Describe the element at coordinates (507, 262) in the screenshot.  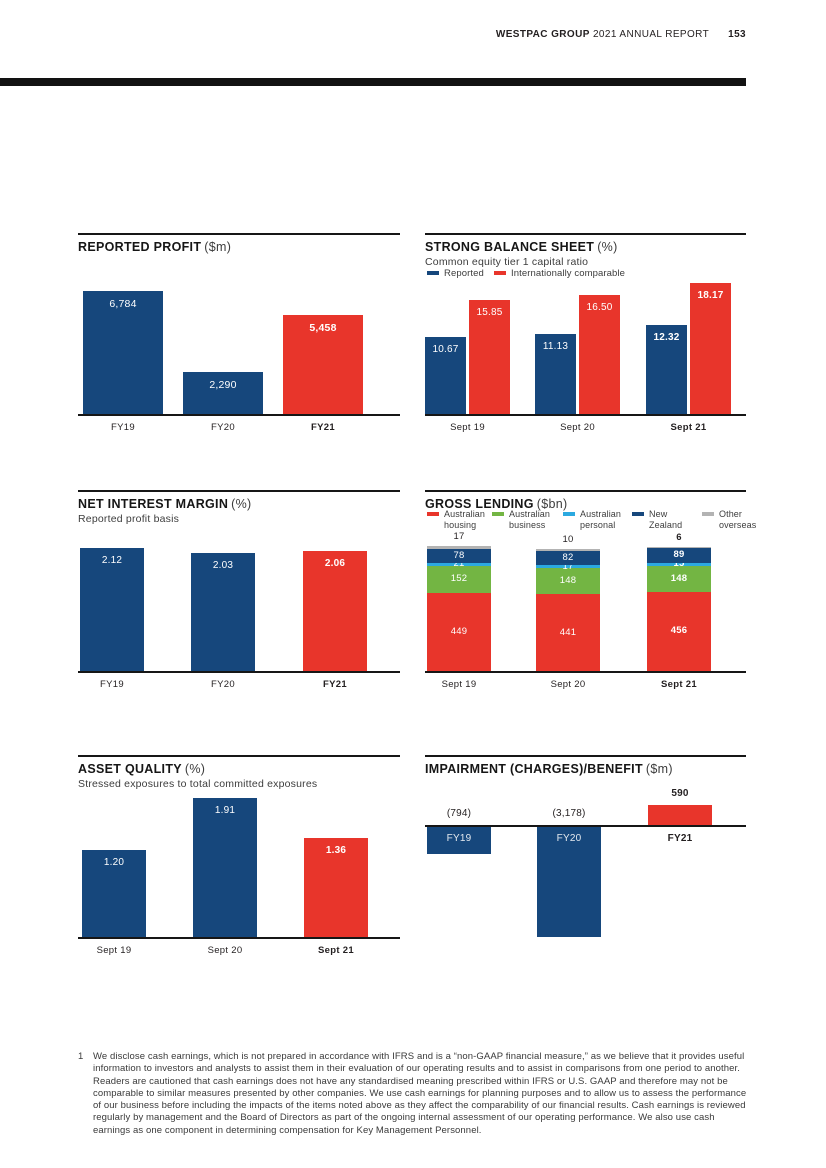
I see `chart-subtitle: Common equity tier 1 capital ratio` at that location.